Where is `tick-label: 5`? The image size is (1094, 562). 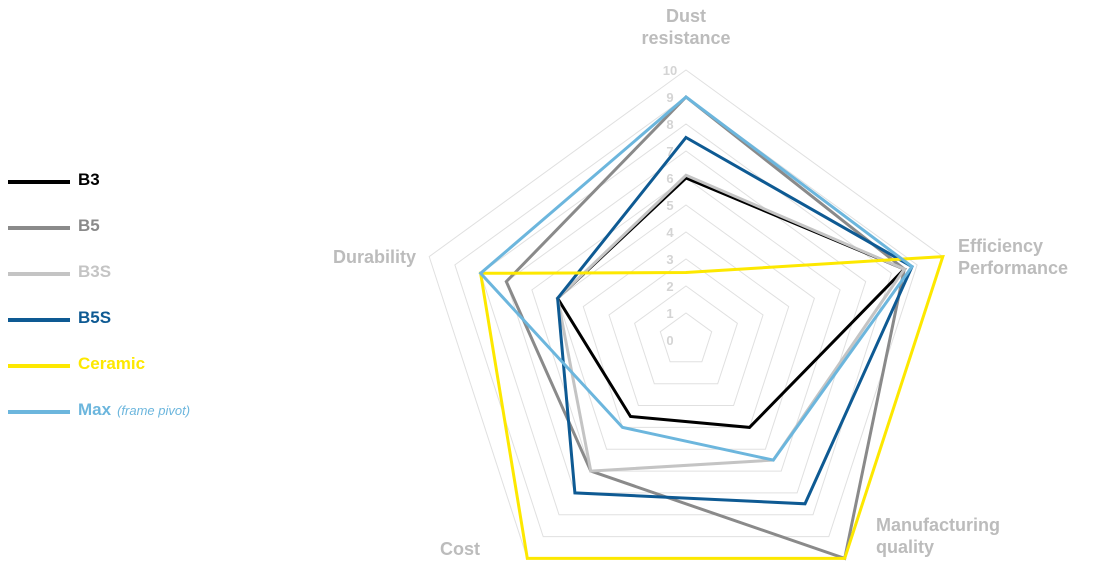 tick-label: 5 is located at coordinates (669, 205).